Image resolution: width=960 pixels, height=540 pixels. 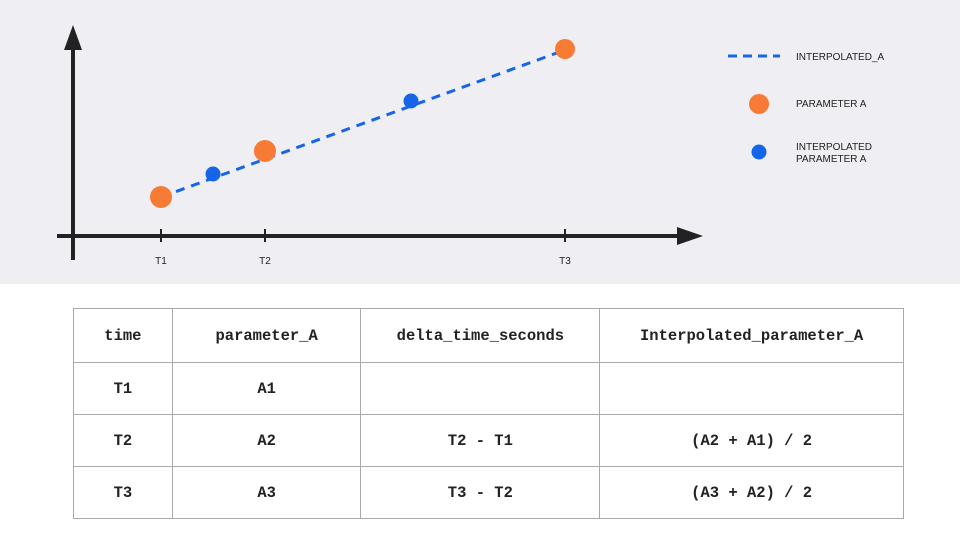 I want to click on legend-label-line: INTERPOLATED, so click(x=834, y=147).